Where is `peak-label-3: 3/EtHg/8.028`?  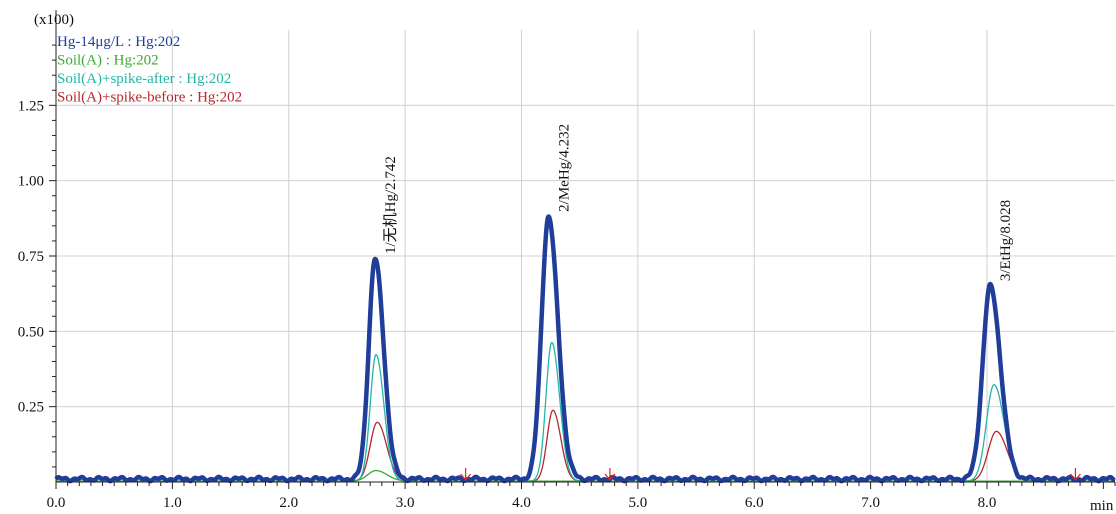
peak-label-3: 3/EtHg/8.028 is located at coordinates (1006, 240).